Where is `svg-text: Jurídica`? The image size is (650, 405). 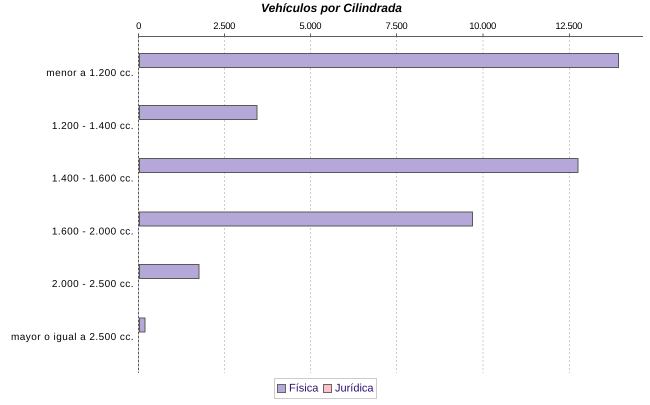
svg-text: Jurídica is located at coordinates (354, 389).